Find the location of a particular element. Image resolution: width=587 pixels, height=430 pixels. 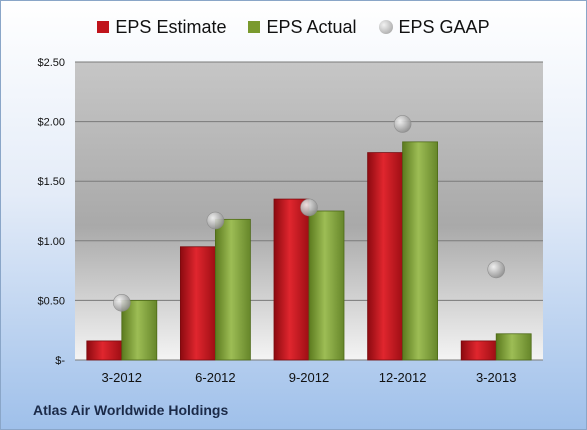

x-tick-label: 12-2012 is located at coordinates (403, 377).